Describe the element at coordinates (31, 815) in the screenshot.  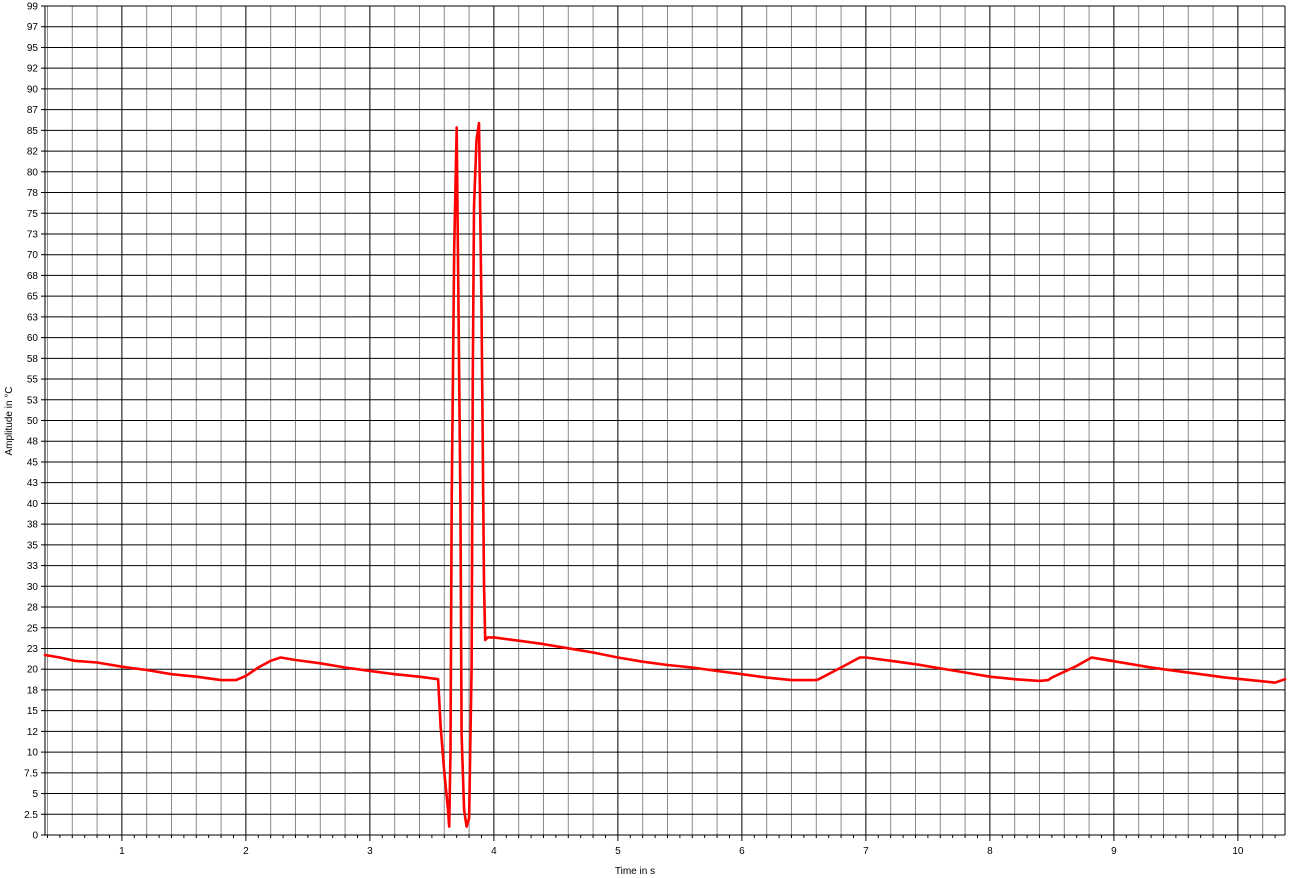
I see `y-tick-label: 2.5` at that location.